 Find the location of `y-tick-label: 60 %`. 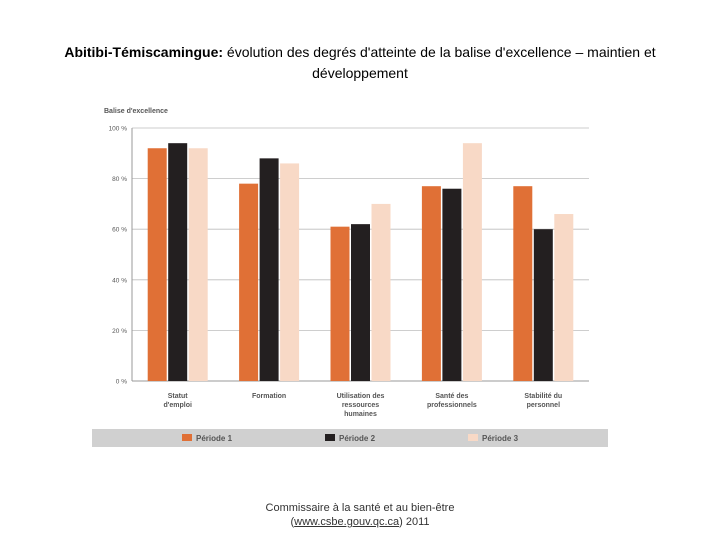

y-tick-label: 60 % is located at coordinates (119, 230).